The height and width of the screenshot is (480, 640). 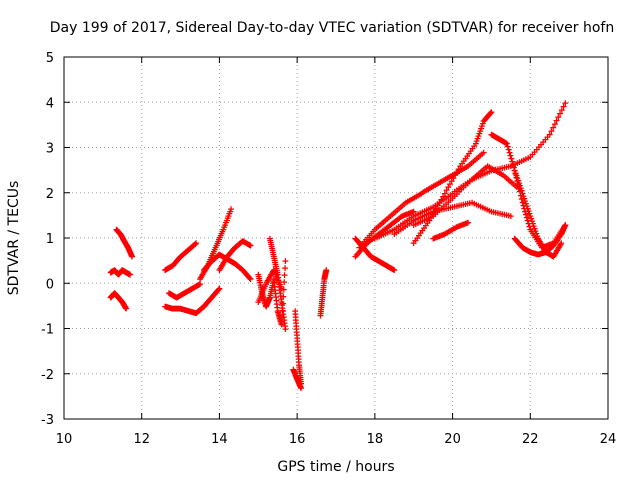 I want to click on x-tick-label: 12, so click(x=141, y=439).